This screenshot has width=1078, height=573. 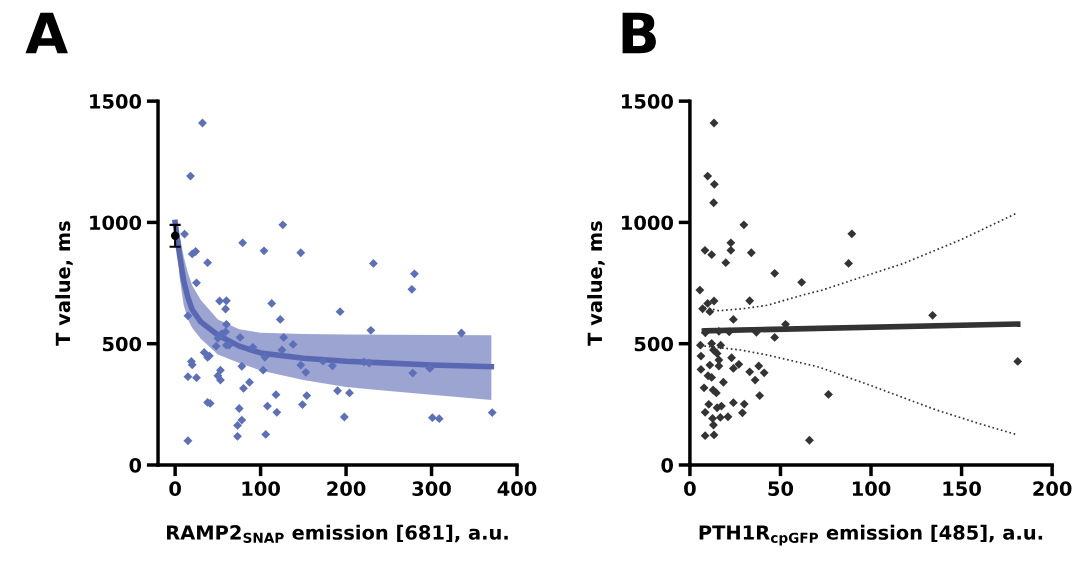 What do you see at coordinates (46, 33) in the screenshot?
I see `chart-title: A` at bounding box center [46, 33].